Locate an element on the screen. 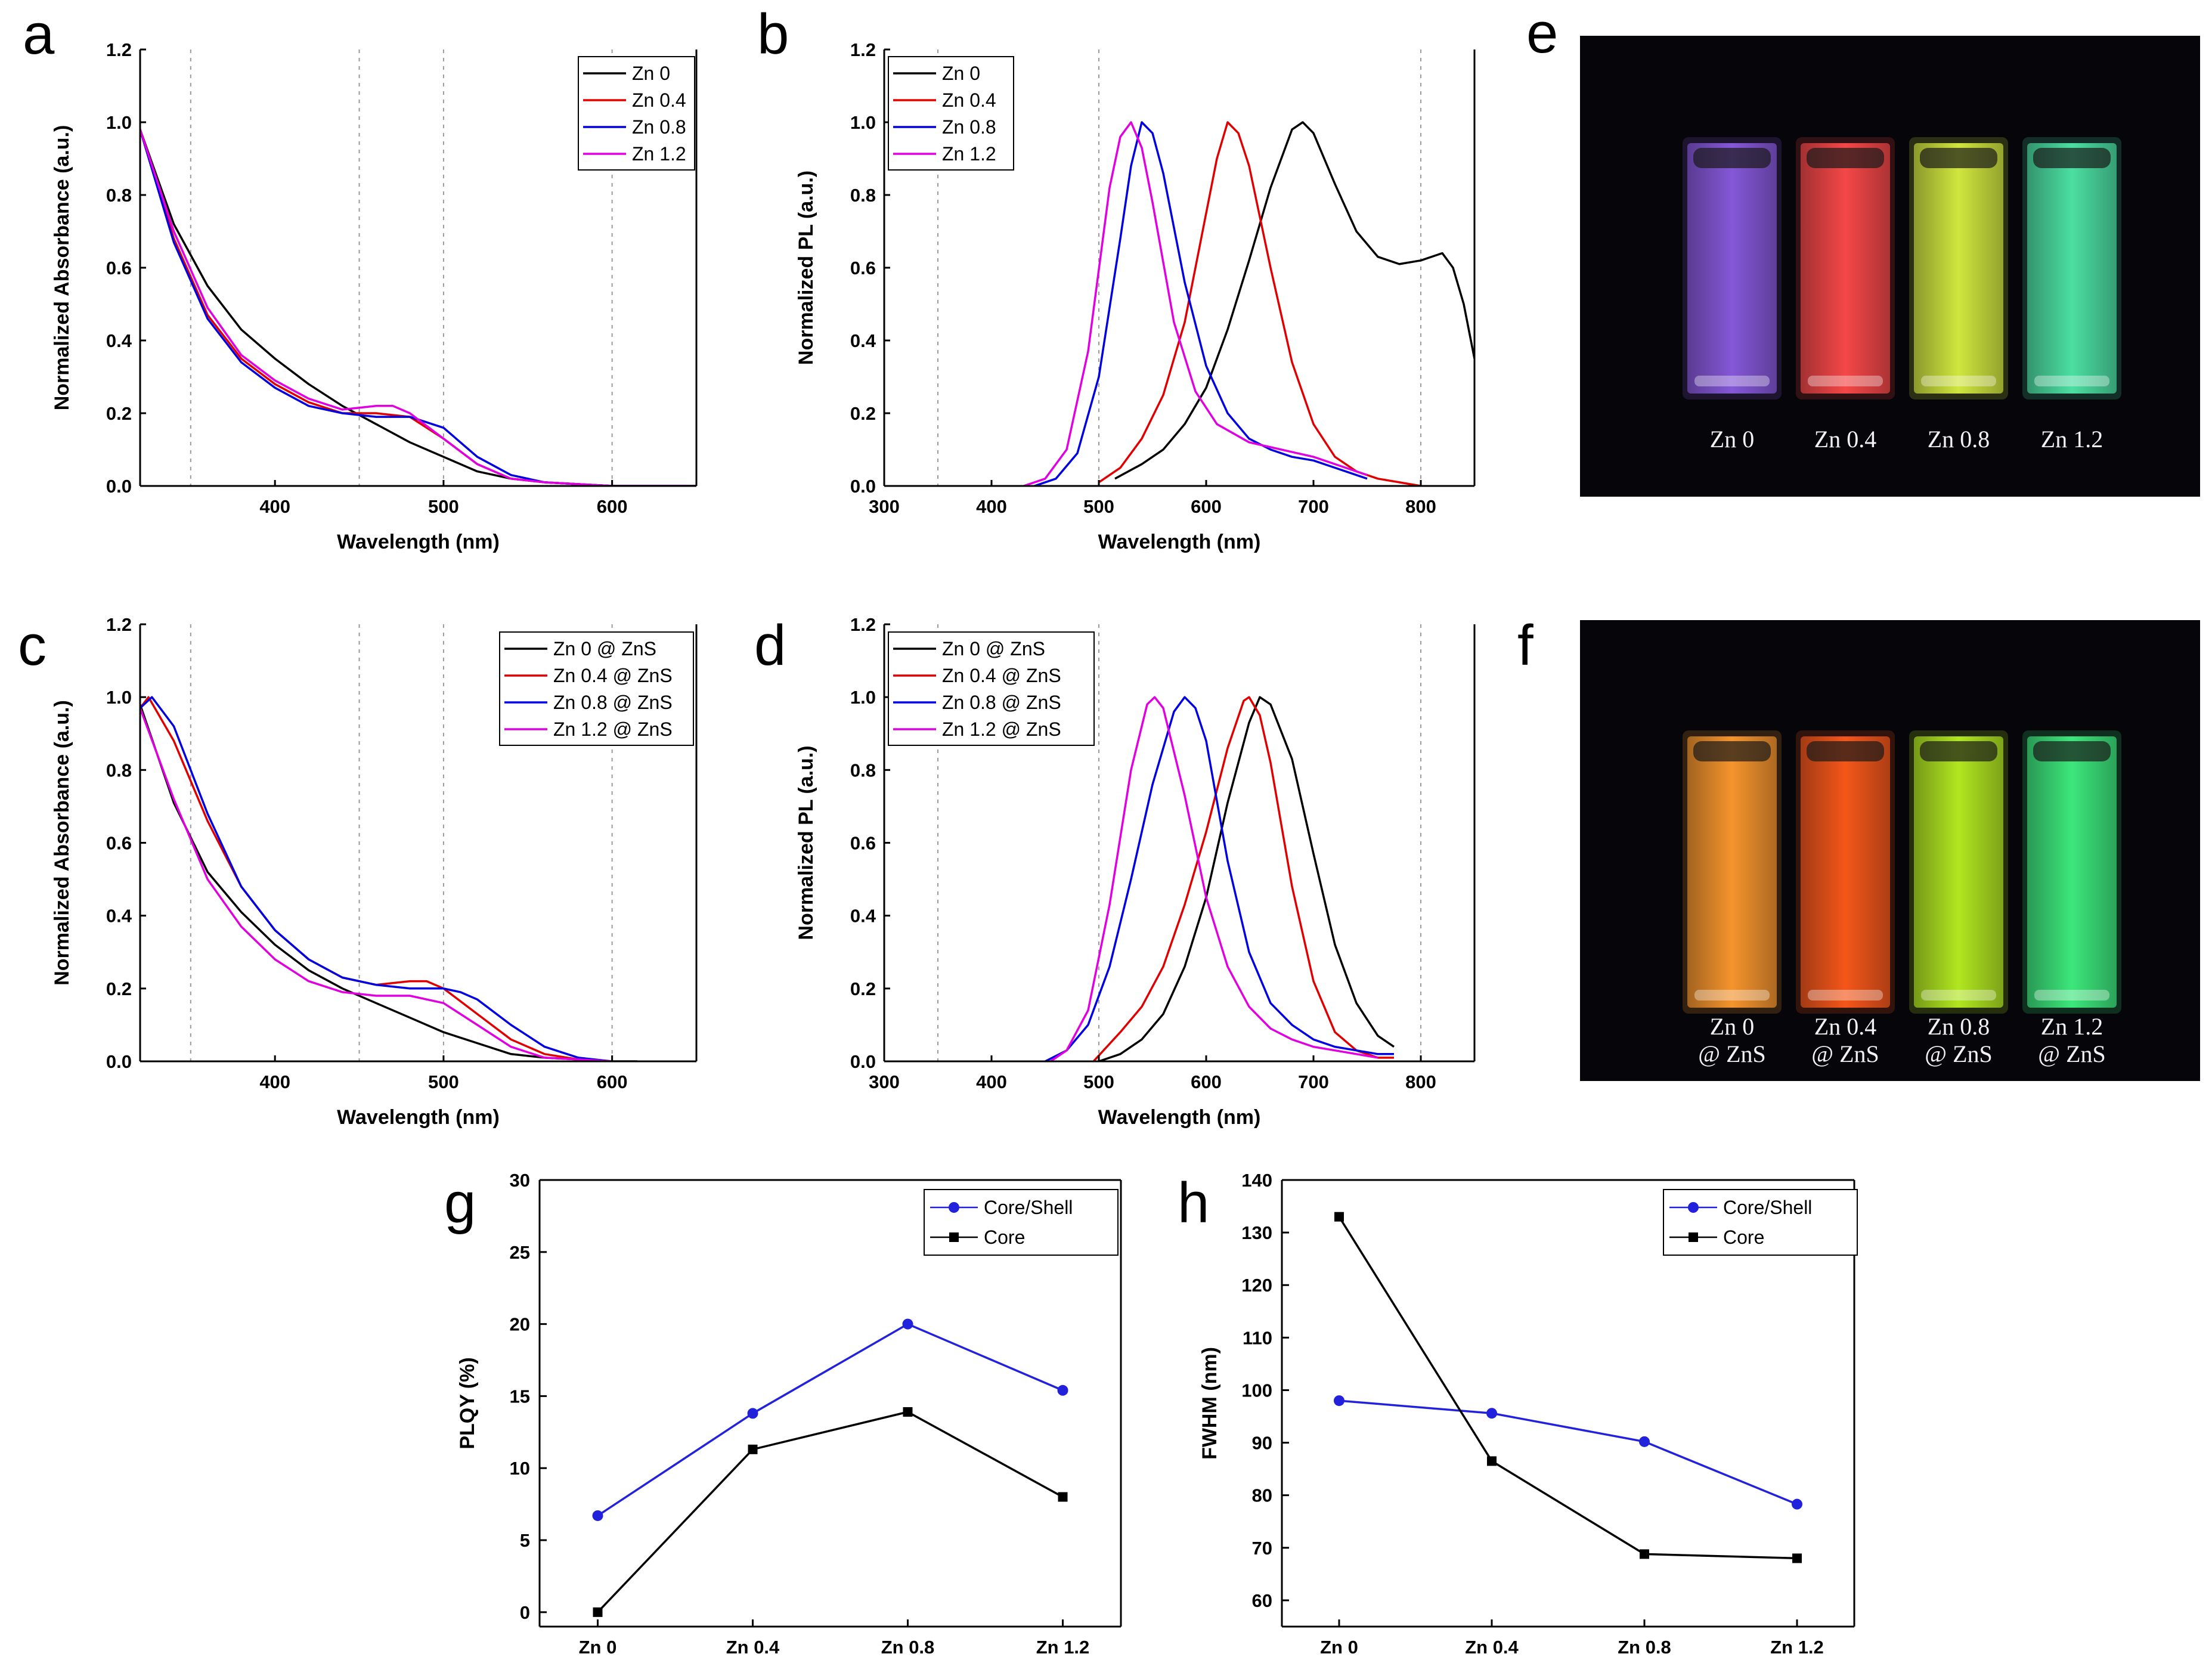 The height and width of the screenshot is (1657, 2212). x-axis-label: Wavelength (nm) is located at coordinates (1179, 1117).